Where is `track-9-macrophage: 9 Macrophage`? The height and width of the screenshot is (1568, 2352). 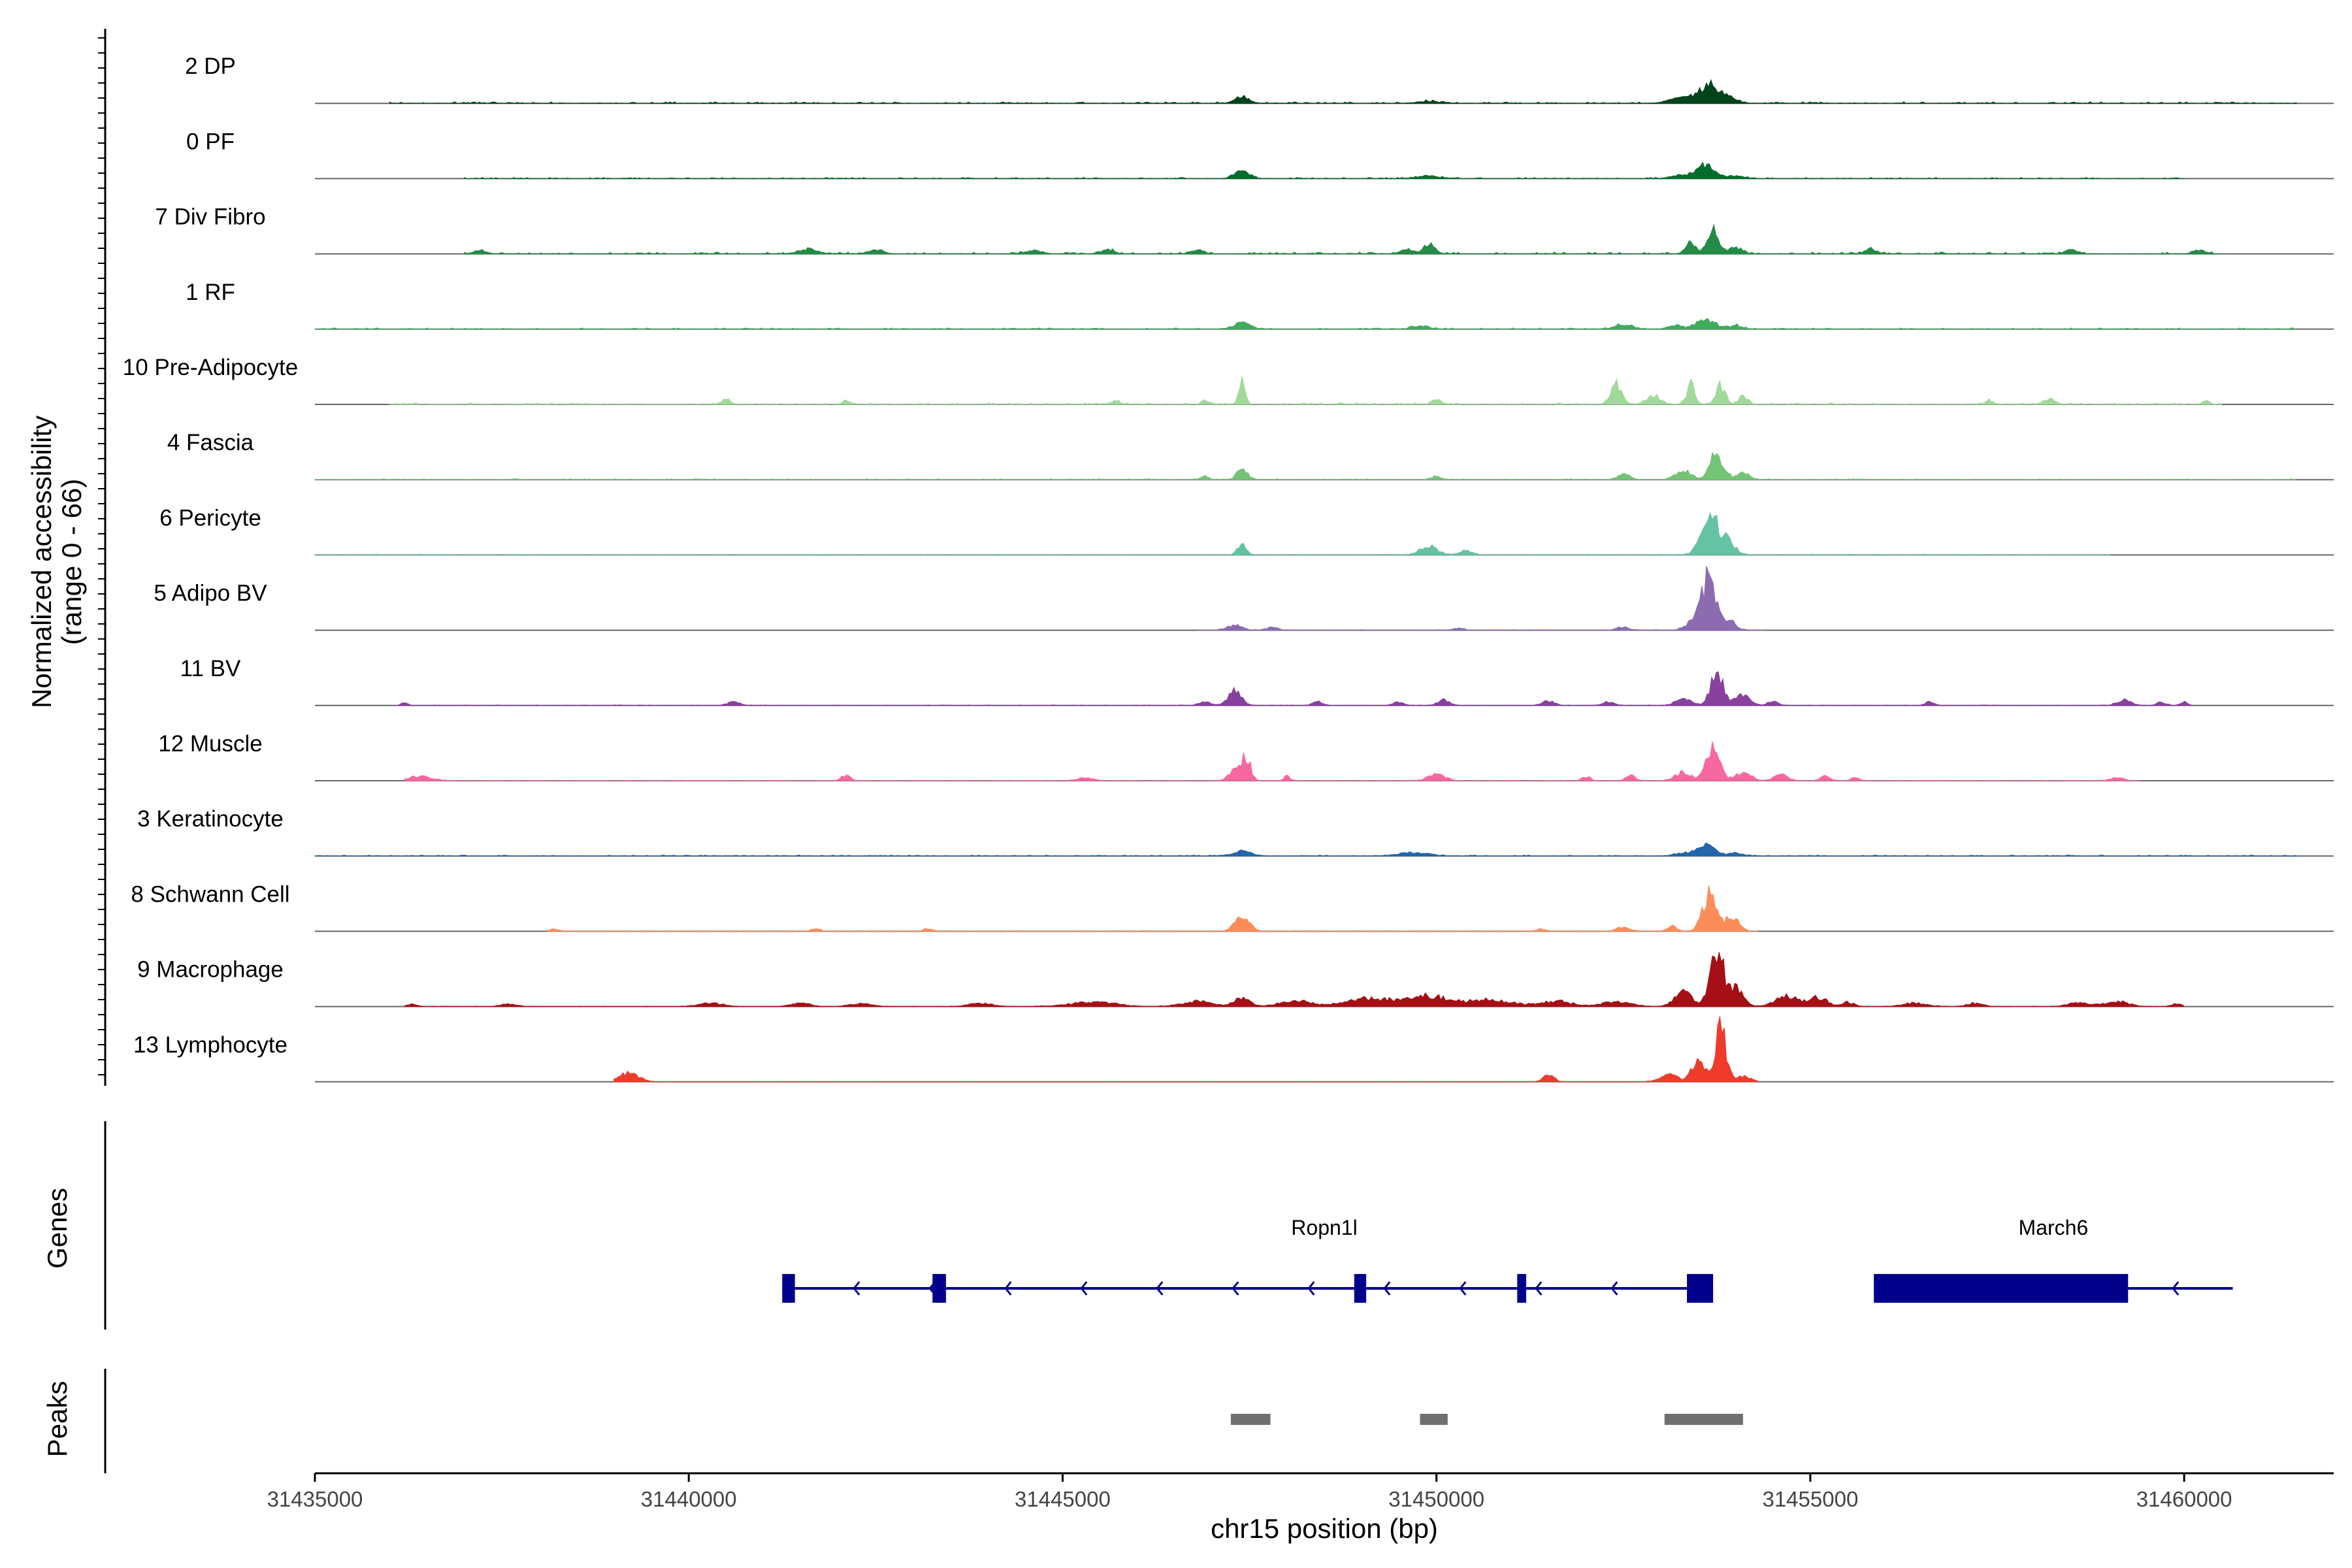
track-9-macrophage: 9 Macrophage is located at coordinates (1235, 979).